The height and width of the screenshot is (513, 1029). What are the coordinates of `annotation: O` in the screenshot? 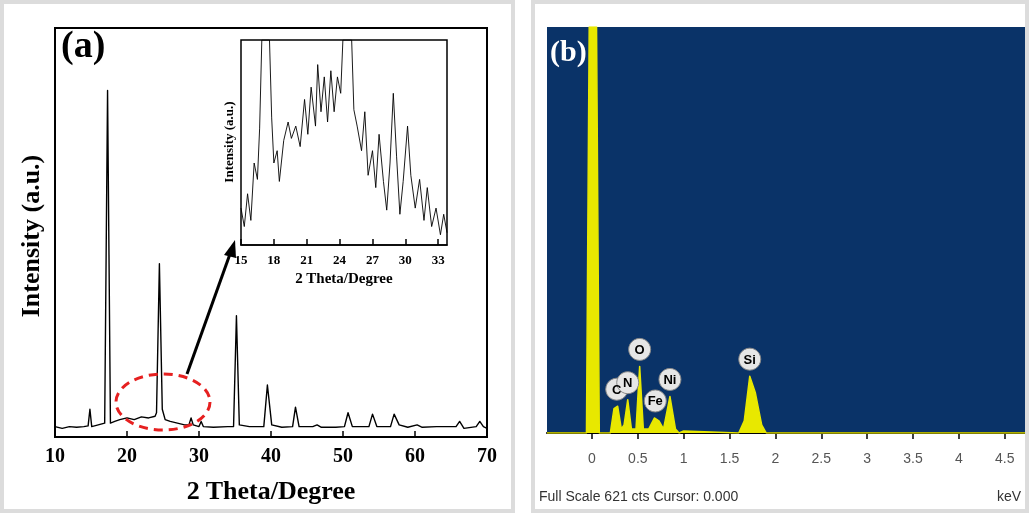 It's located at (639, 349).